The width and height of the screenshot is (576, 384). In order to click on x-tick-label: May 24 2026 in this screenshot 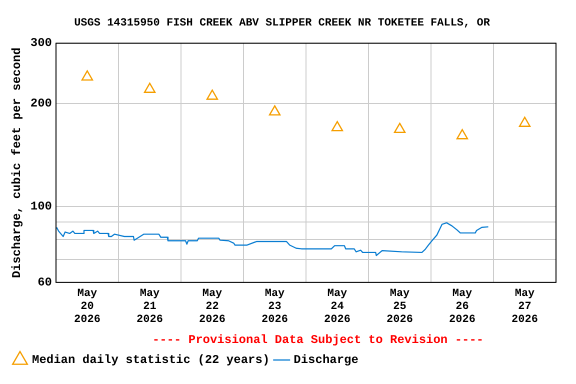, I will do `click(337, 307)`.